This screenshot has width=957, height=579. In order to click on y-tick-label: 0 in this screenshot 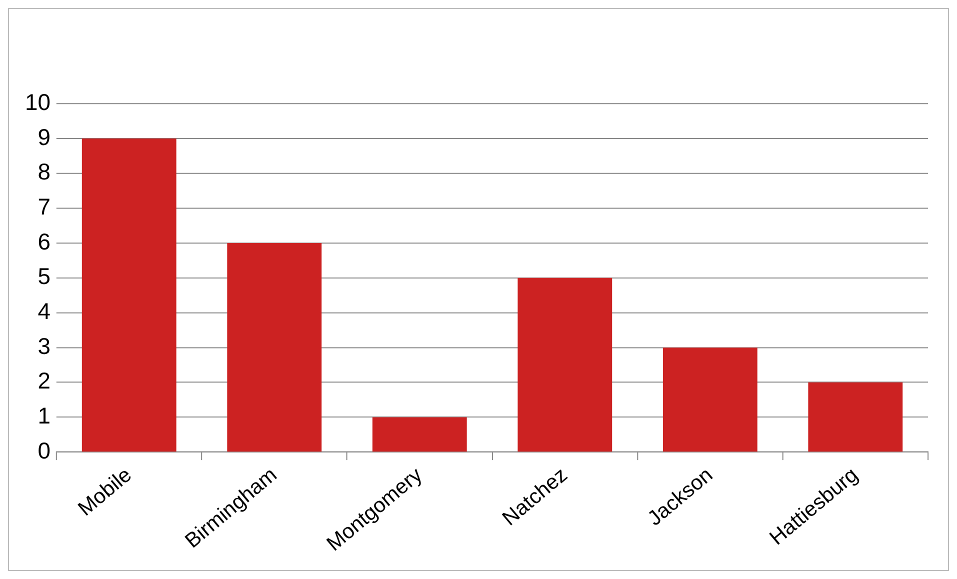, I will do `click(44, 450)`.